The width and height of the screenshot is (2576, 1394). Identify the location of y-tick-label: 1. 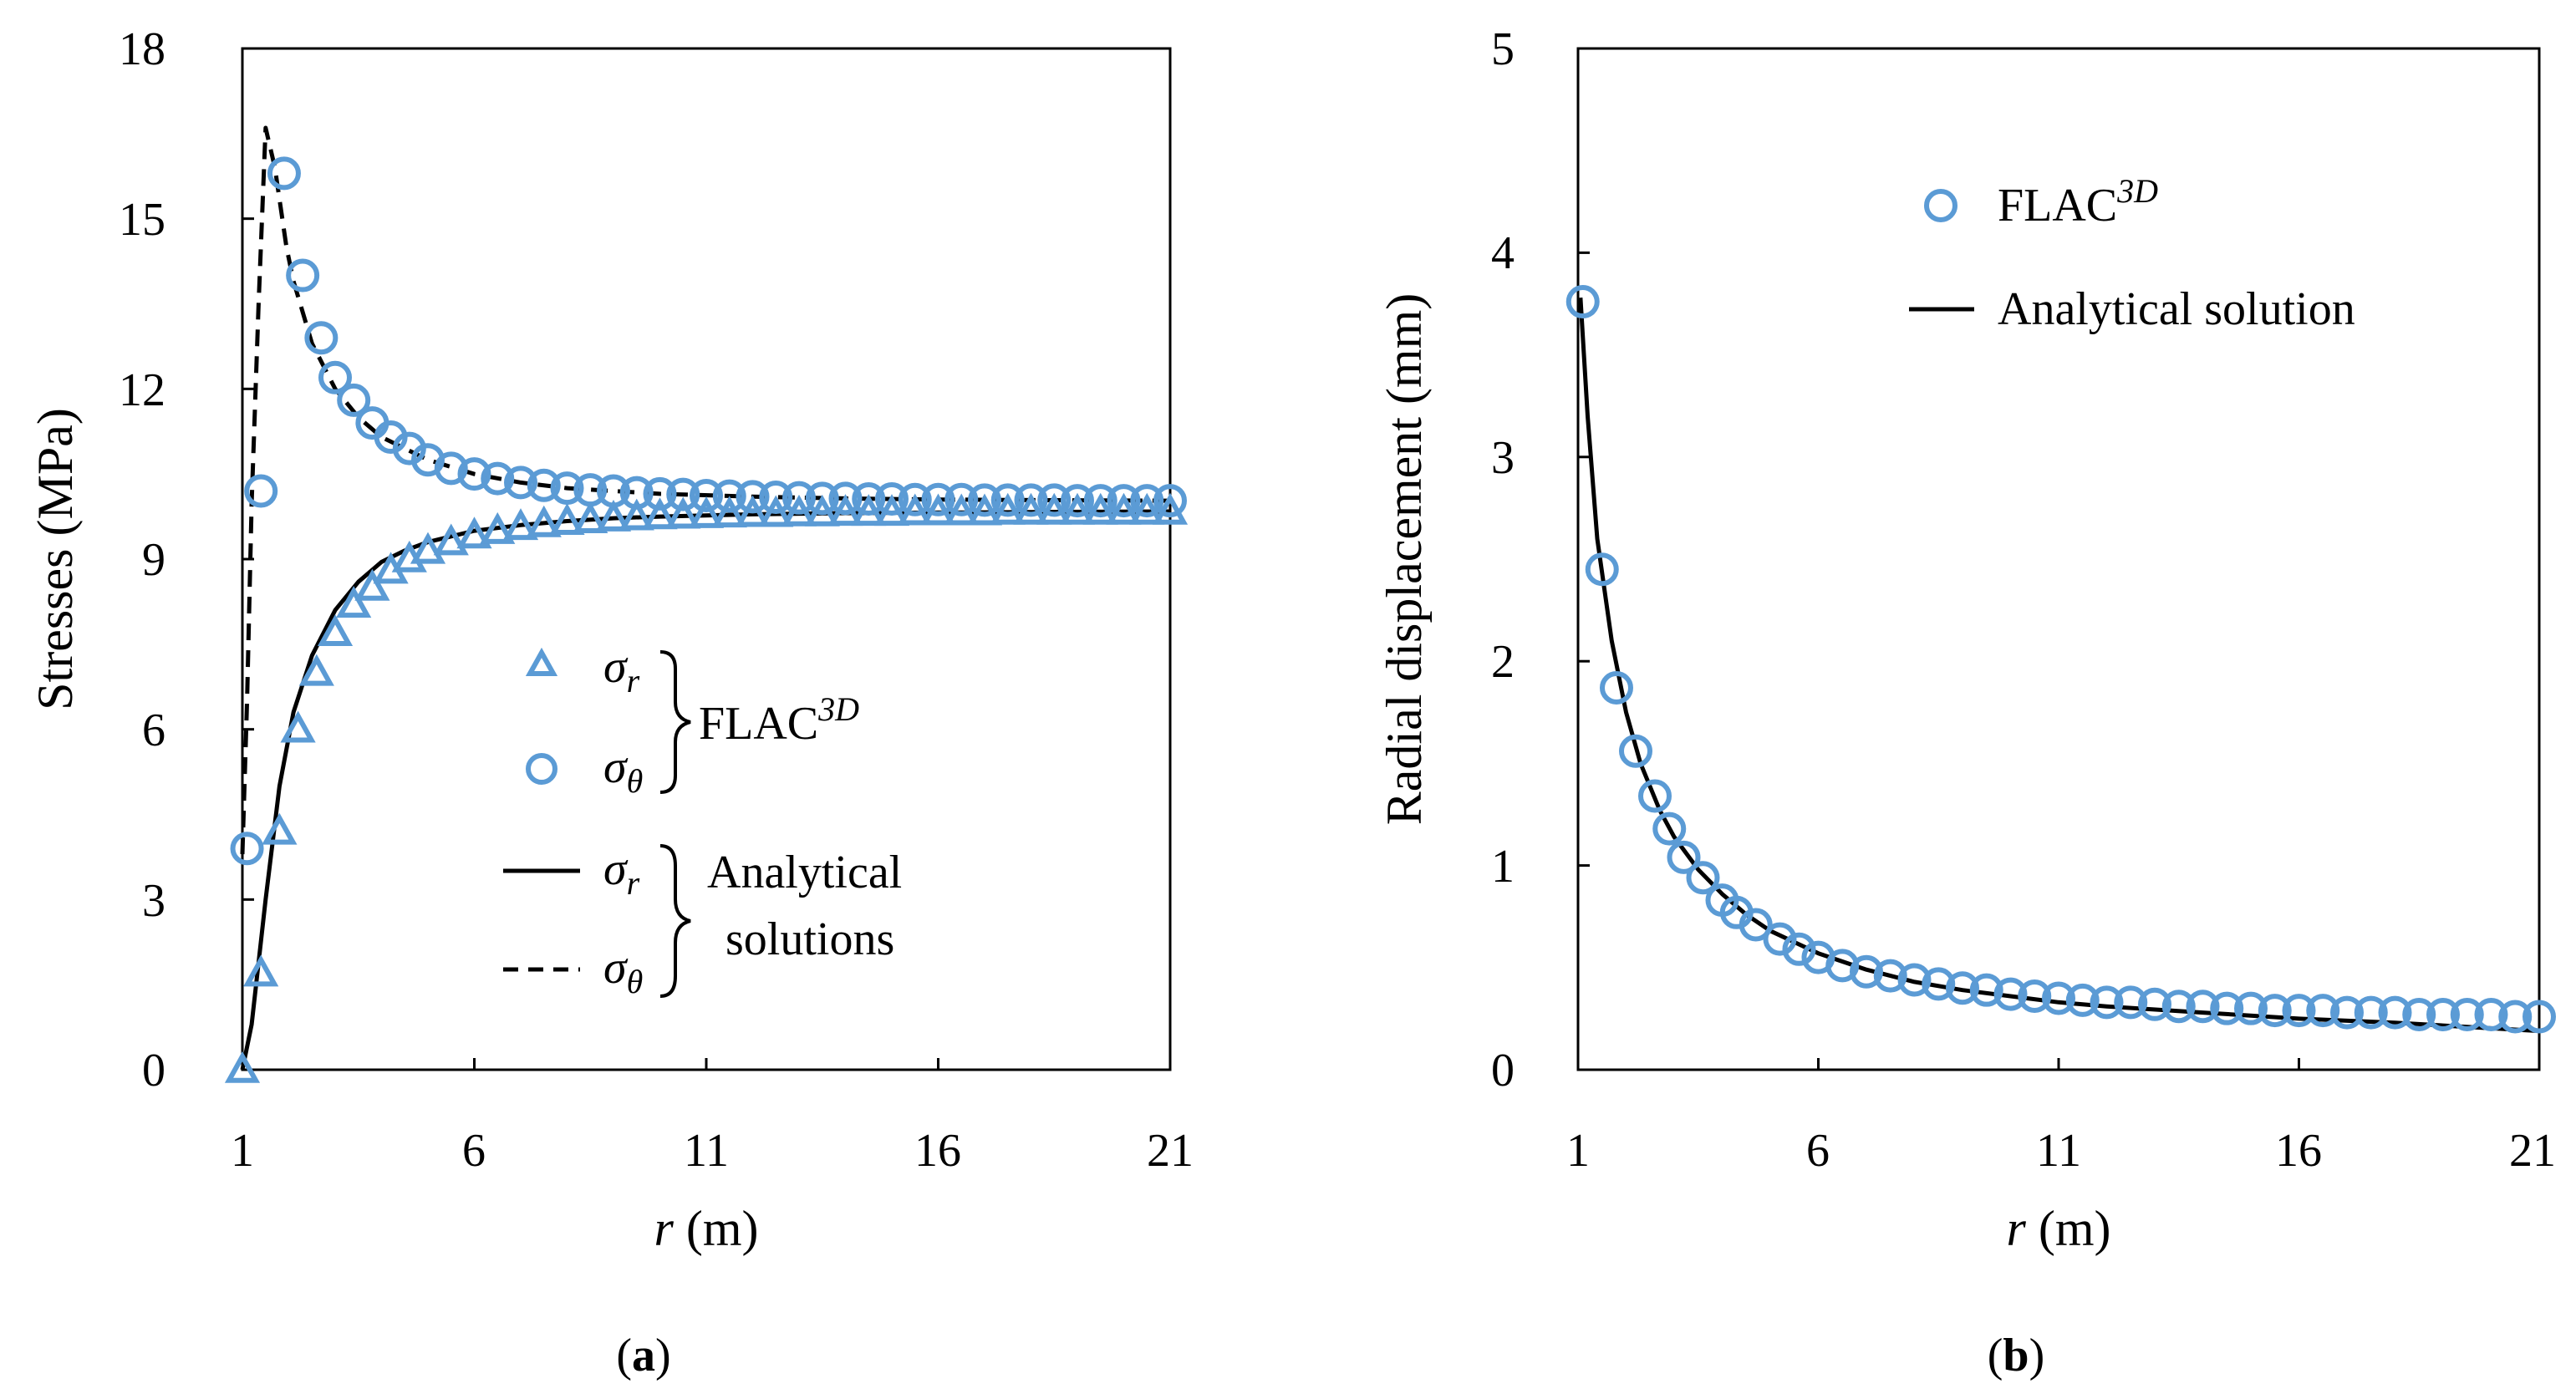
(1503, 867).